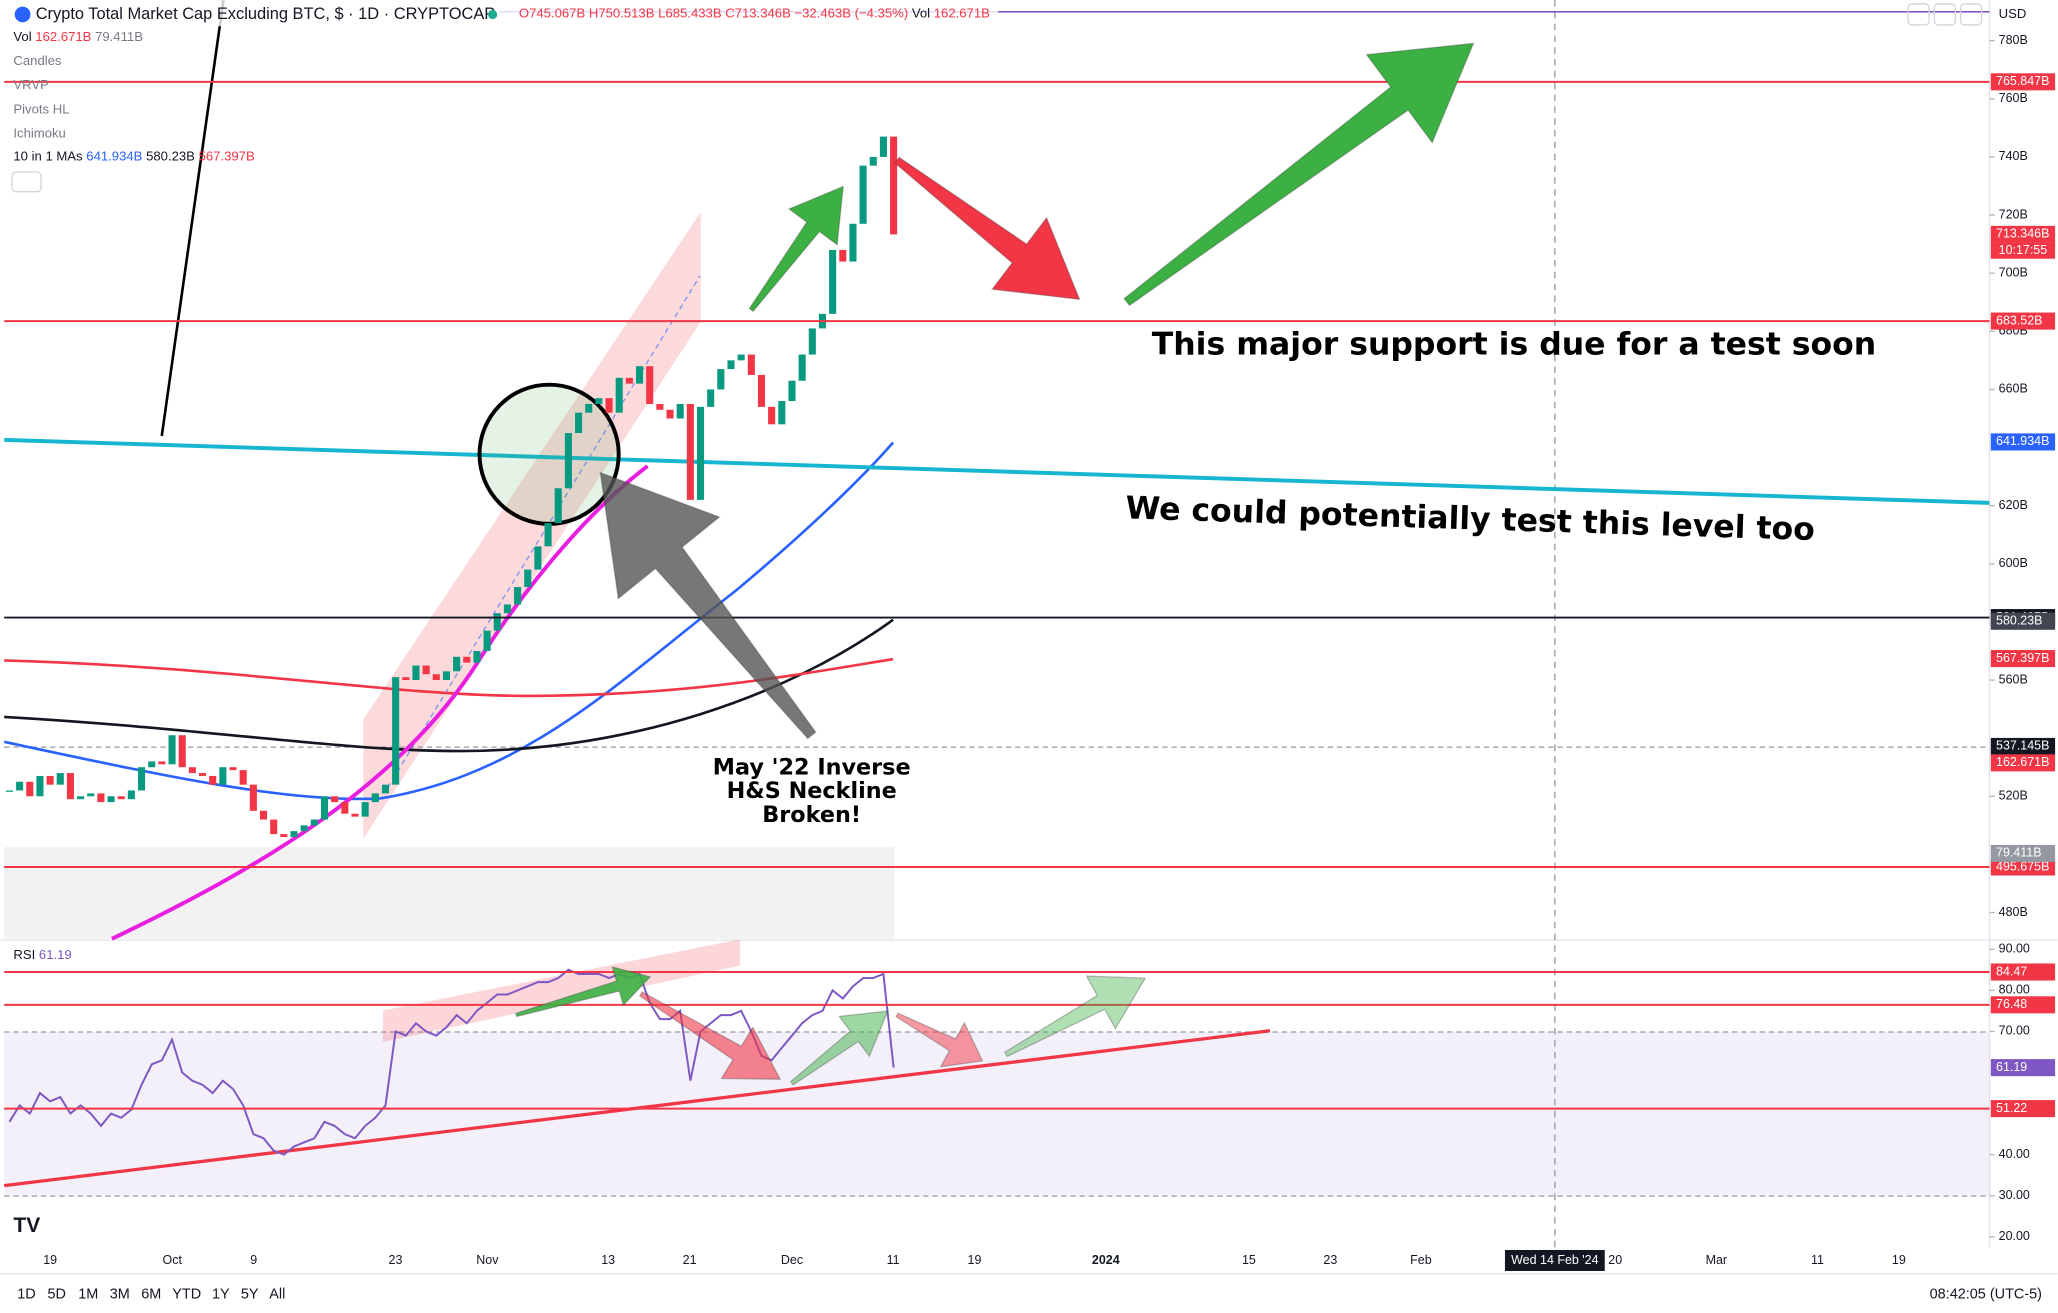  Describe the element at coordinates (2013, 679) in the screenshot. I see `price-tick-label: 560B` at that location.